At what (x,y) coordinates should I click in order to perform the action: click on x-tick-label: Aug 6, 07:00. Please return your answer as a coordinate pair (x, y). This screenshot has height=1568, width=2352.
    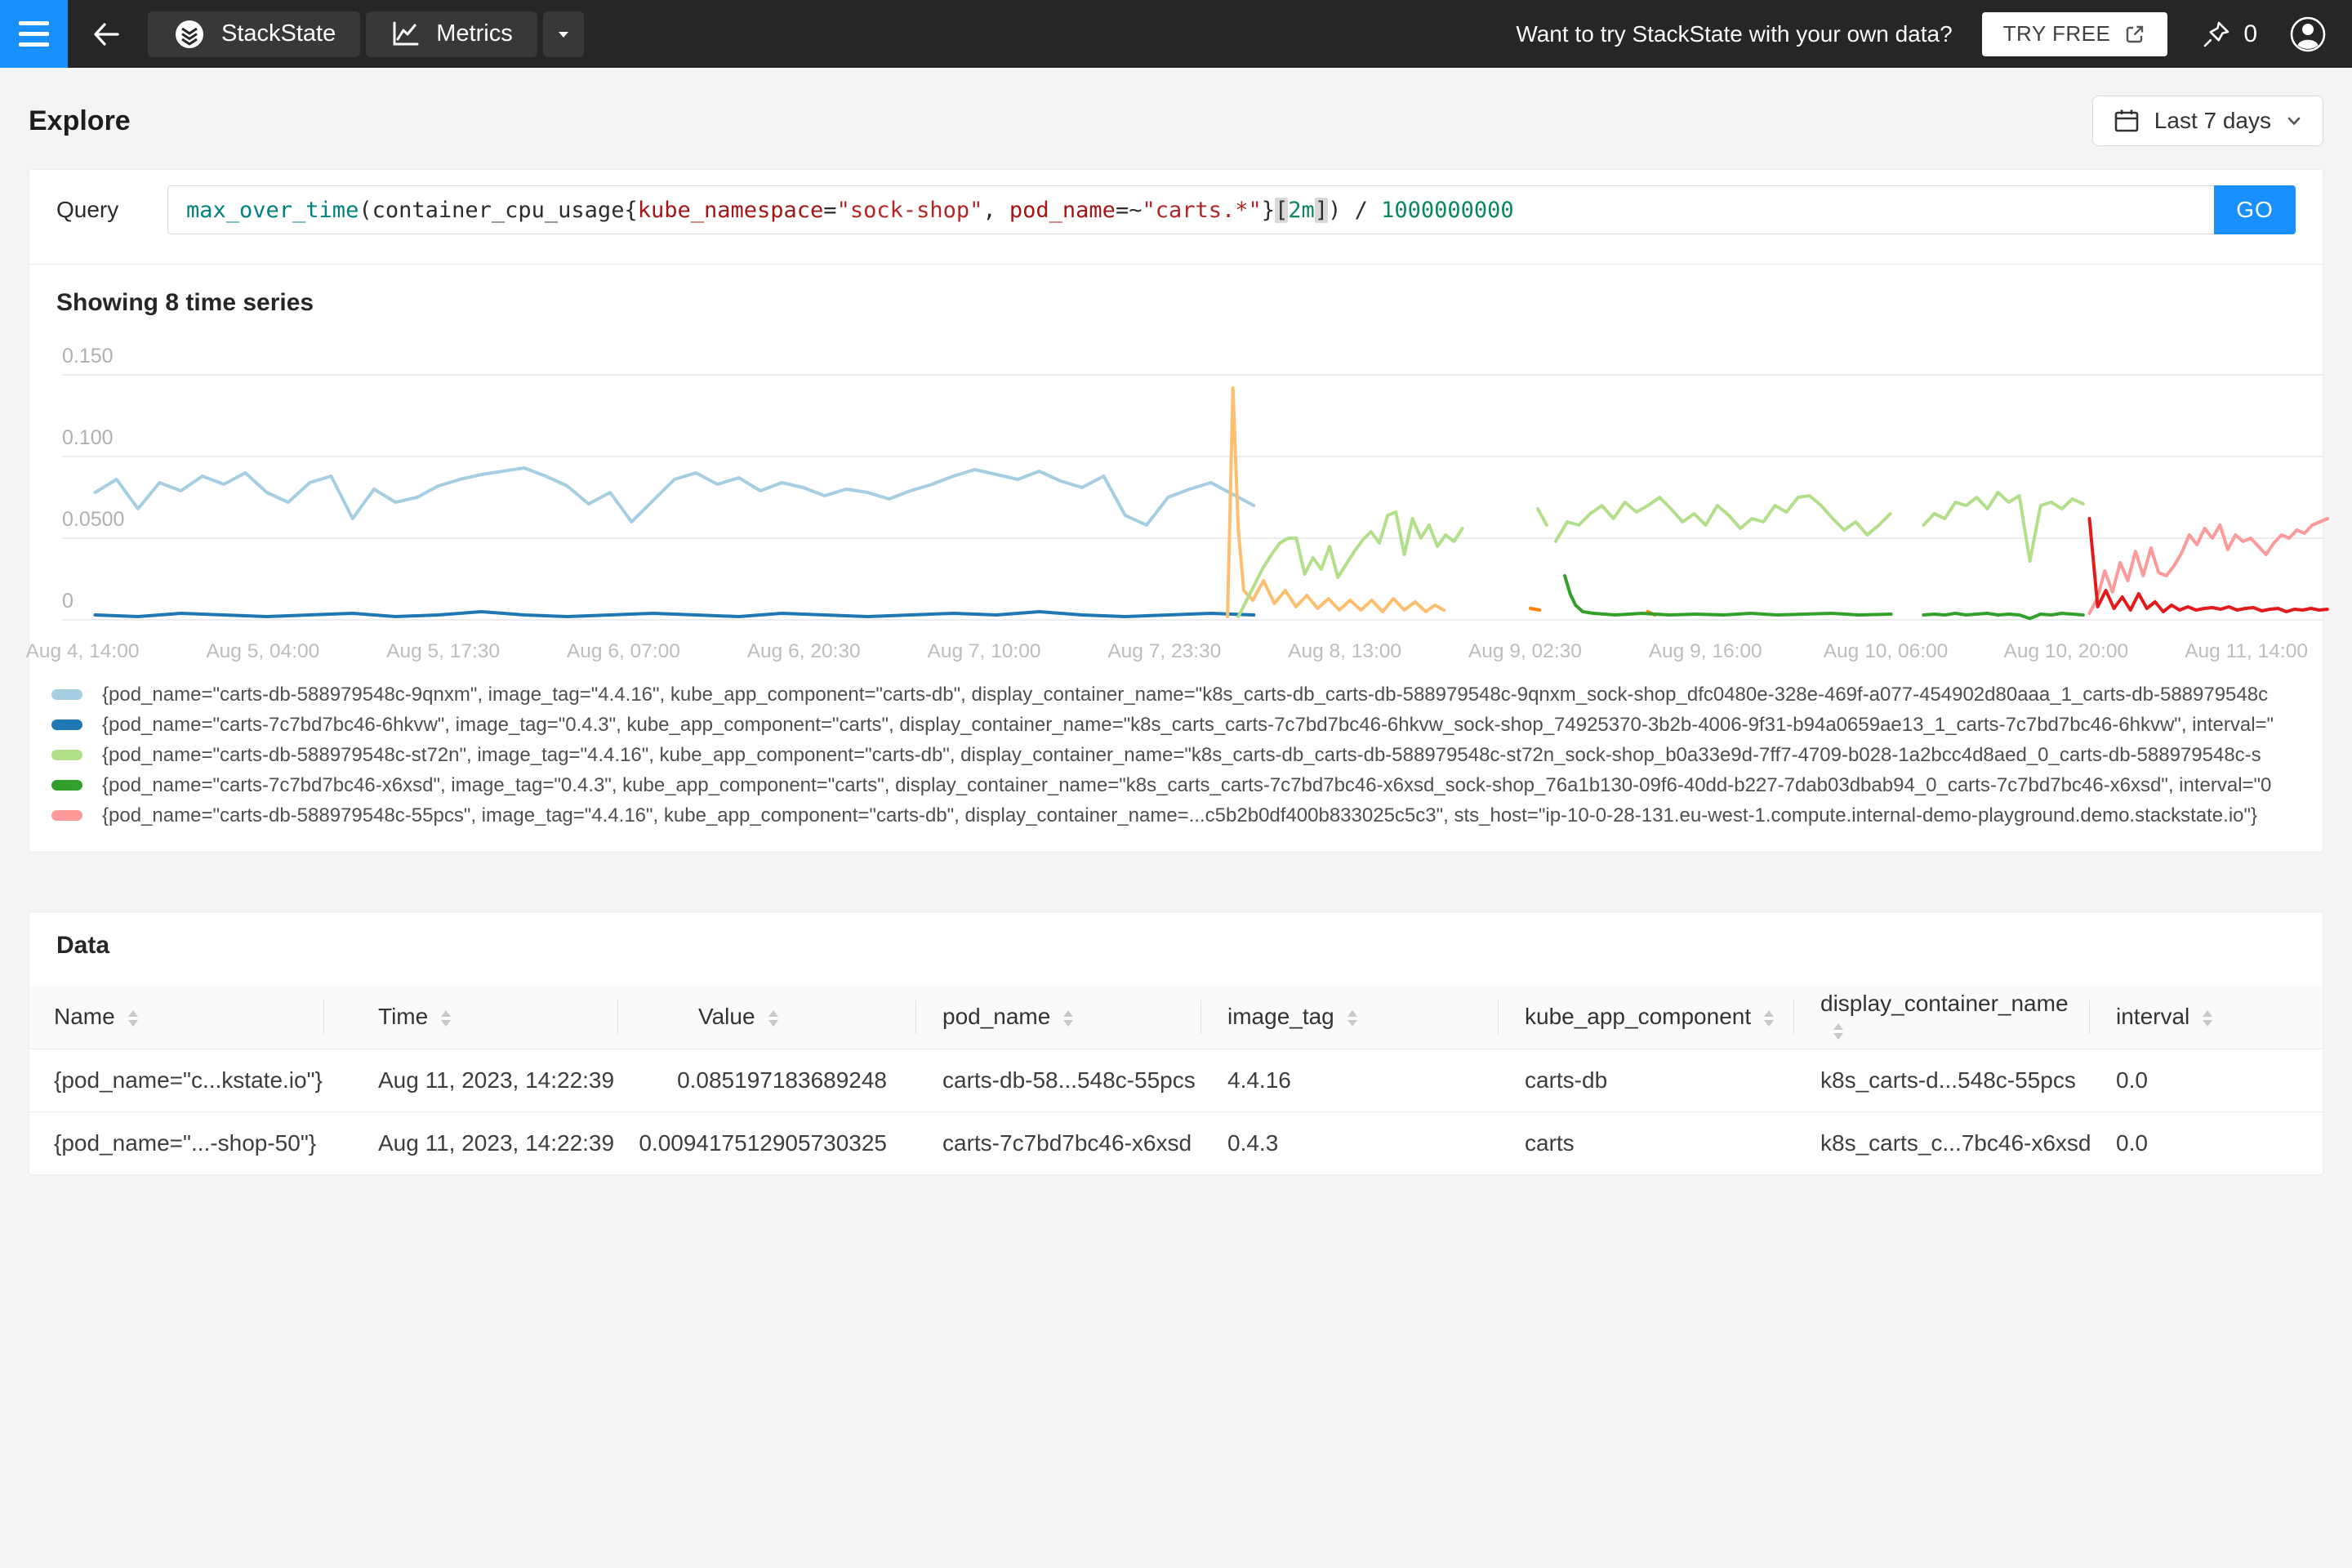
    Looking at the image, I should click on (623, 651).